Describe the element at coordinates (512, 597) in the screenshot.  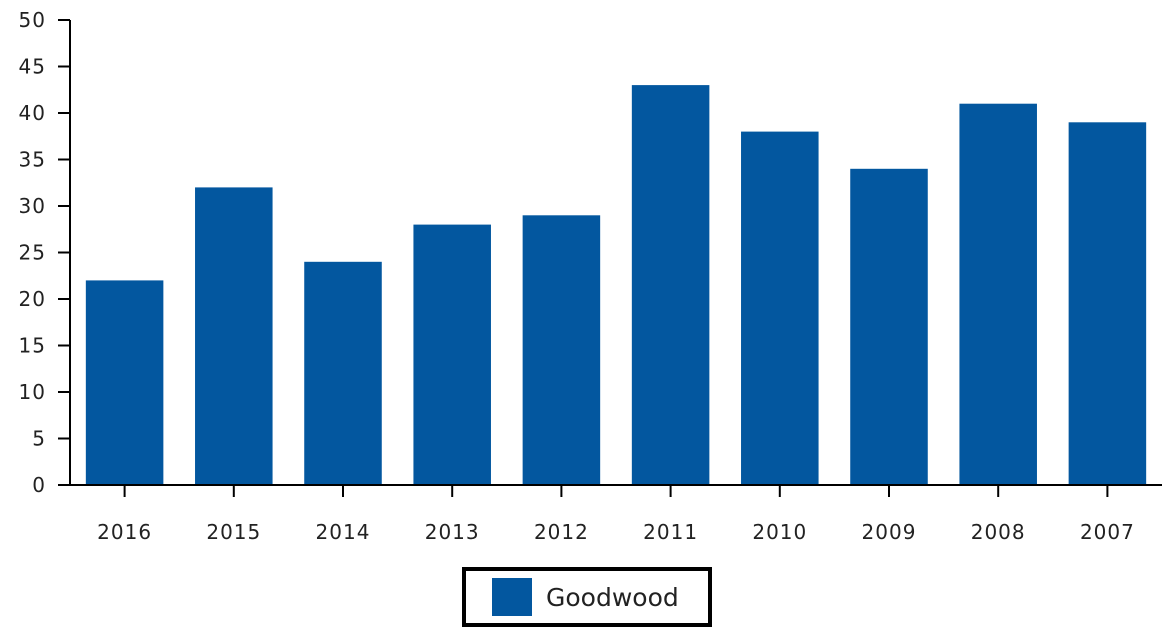
I see `legend-swatch` at that location.